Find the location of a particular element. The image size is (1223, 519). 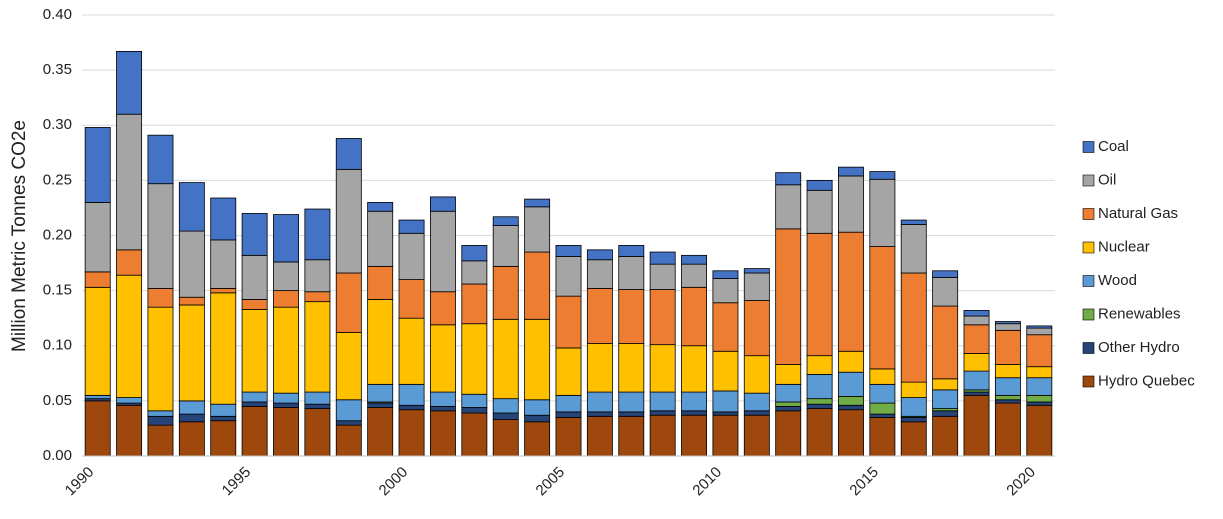

y-tick-label: 0.10 is located at coordinates (57, 345).